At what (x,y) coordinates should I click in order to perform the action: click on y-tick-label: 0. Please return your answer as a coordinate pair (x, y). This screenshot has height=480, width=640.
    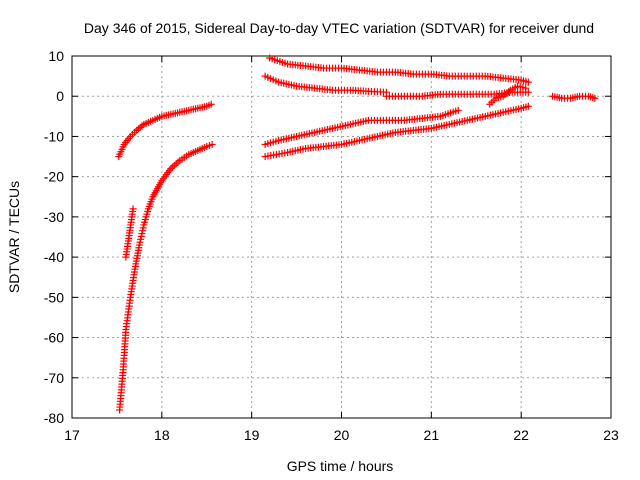
    Looking at the image, I should click on (60, 96).